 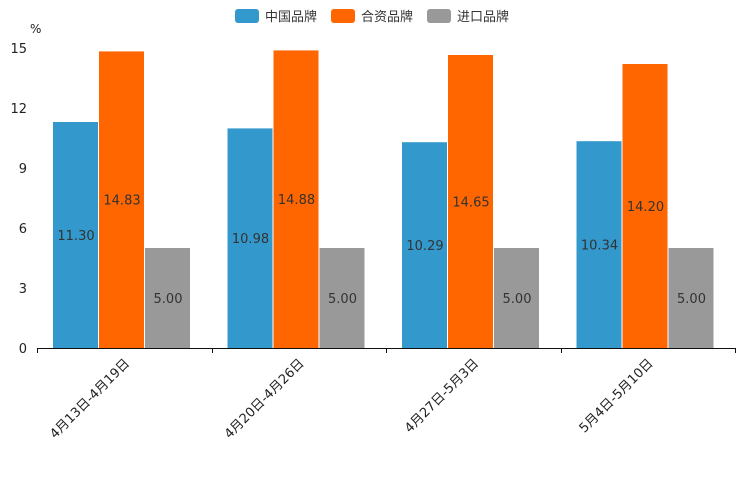 I want to click on data-label-0-3: 10.34, so click(x=599, y=246).